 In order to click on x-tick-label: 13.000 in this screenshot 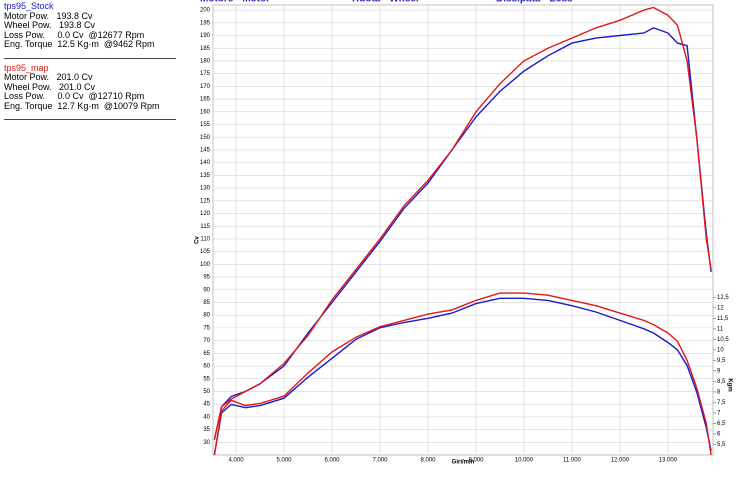, I will do `click(668, 461)`.